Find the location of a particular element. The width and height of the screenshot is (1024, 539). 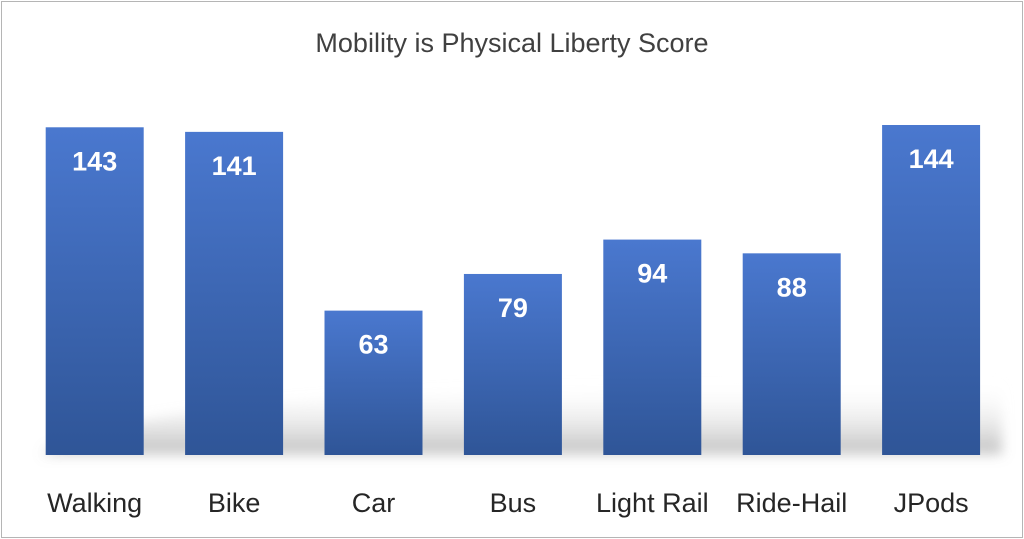

bar-bus is located at coordinates (512, 364).